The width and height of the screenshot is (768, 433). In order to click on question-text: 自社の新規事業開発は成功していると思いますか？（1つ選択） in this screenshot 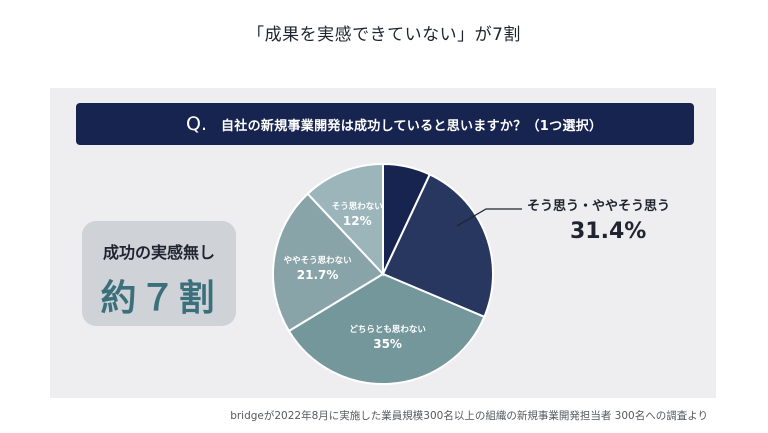, I will do `click(412, 126)`.